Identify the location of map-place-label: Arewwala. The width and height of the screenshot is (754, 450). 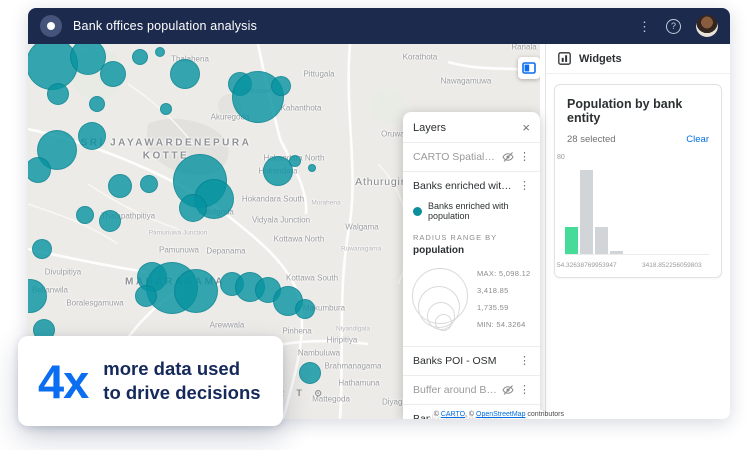
(227, 325).